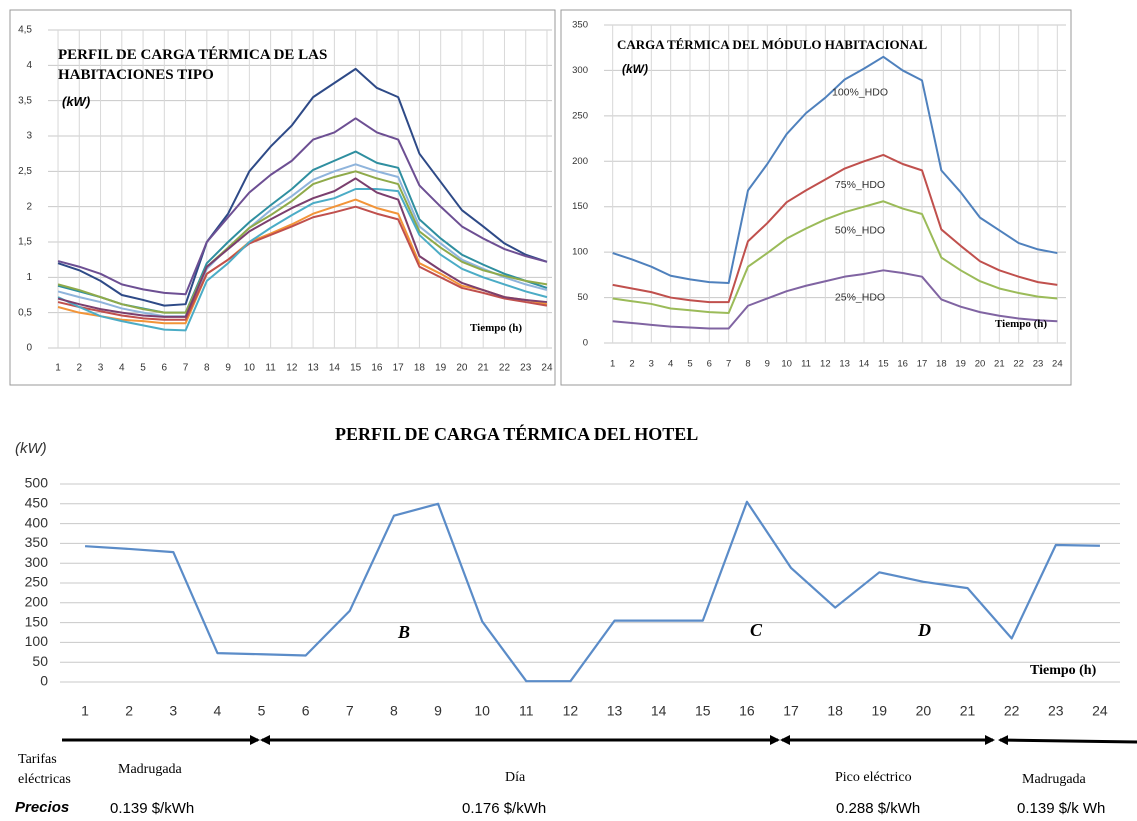 Image resolution: width=1137 pixels, height=821 pixels. I want to click on annotation: D, so click(924, 630).